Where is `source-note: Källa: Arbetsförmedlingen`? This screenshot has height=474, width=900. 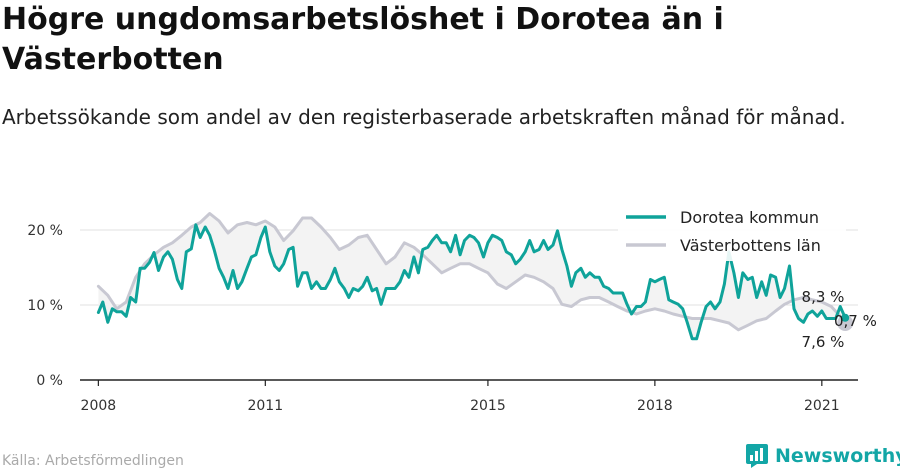
source-note: Källa: Arbetsförmedlingen is located at coordinates (93, 461).